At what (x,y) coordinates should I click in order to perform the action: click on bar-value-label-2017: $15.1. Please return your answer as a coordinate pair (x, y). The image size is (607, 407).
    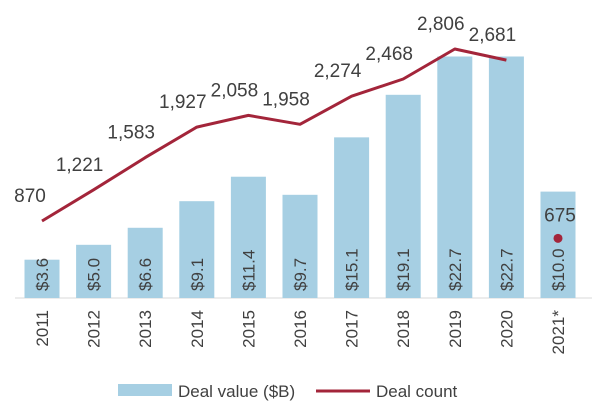
    Looking at the image, I should click on (352, 269).